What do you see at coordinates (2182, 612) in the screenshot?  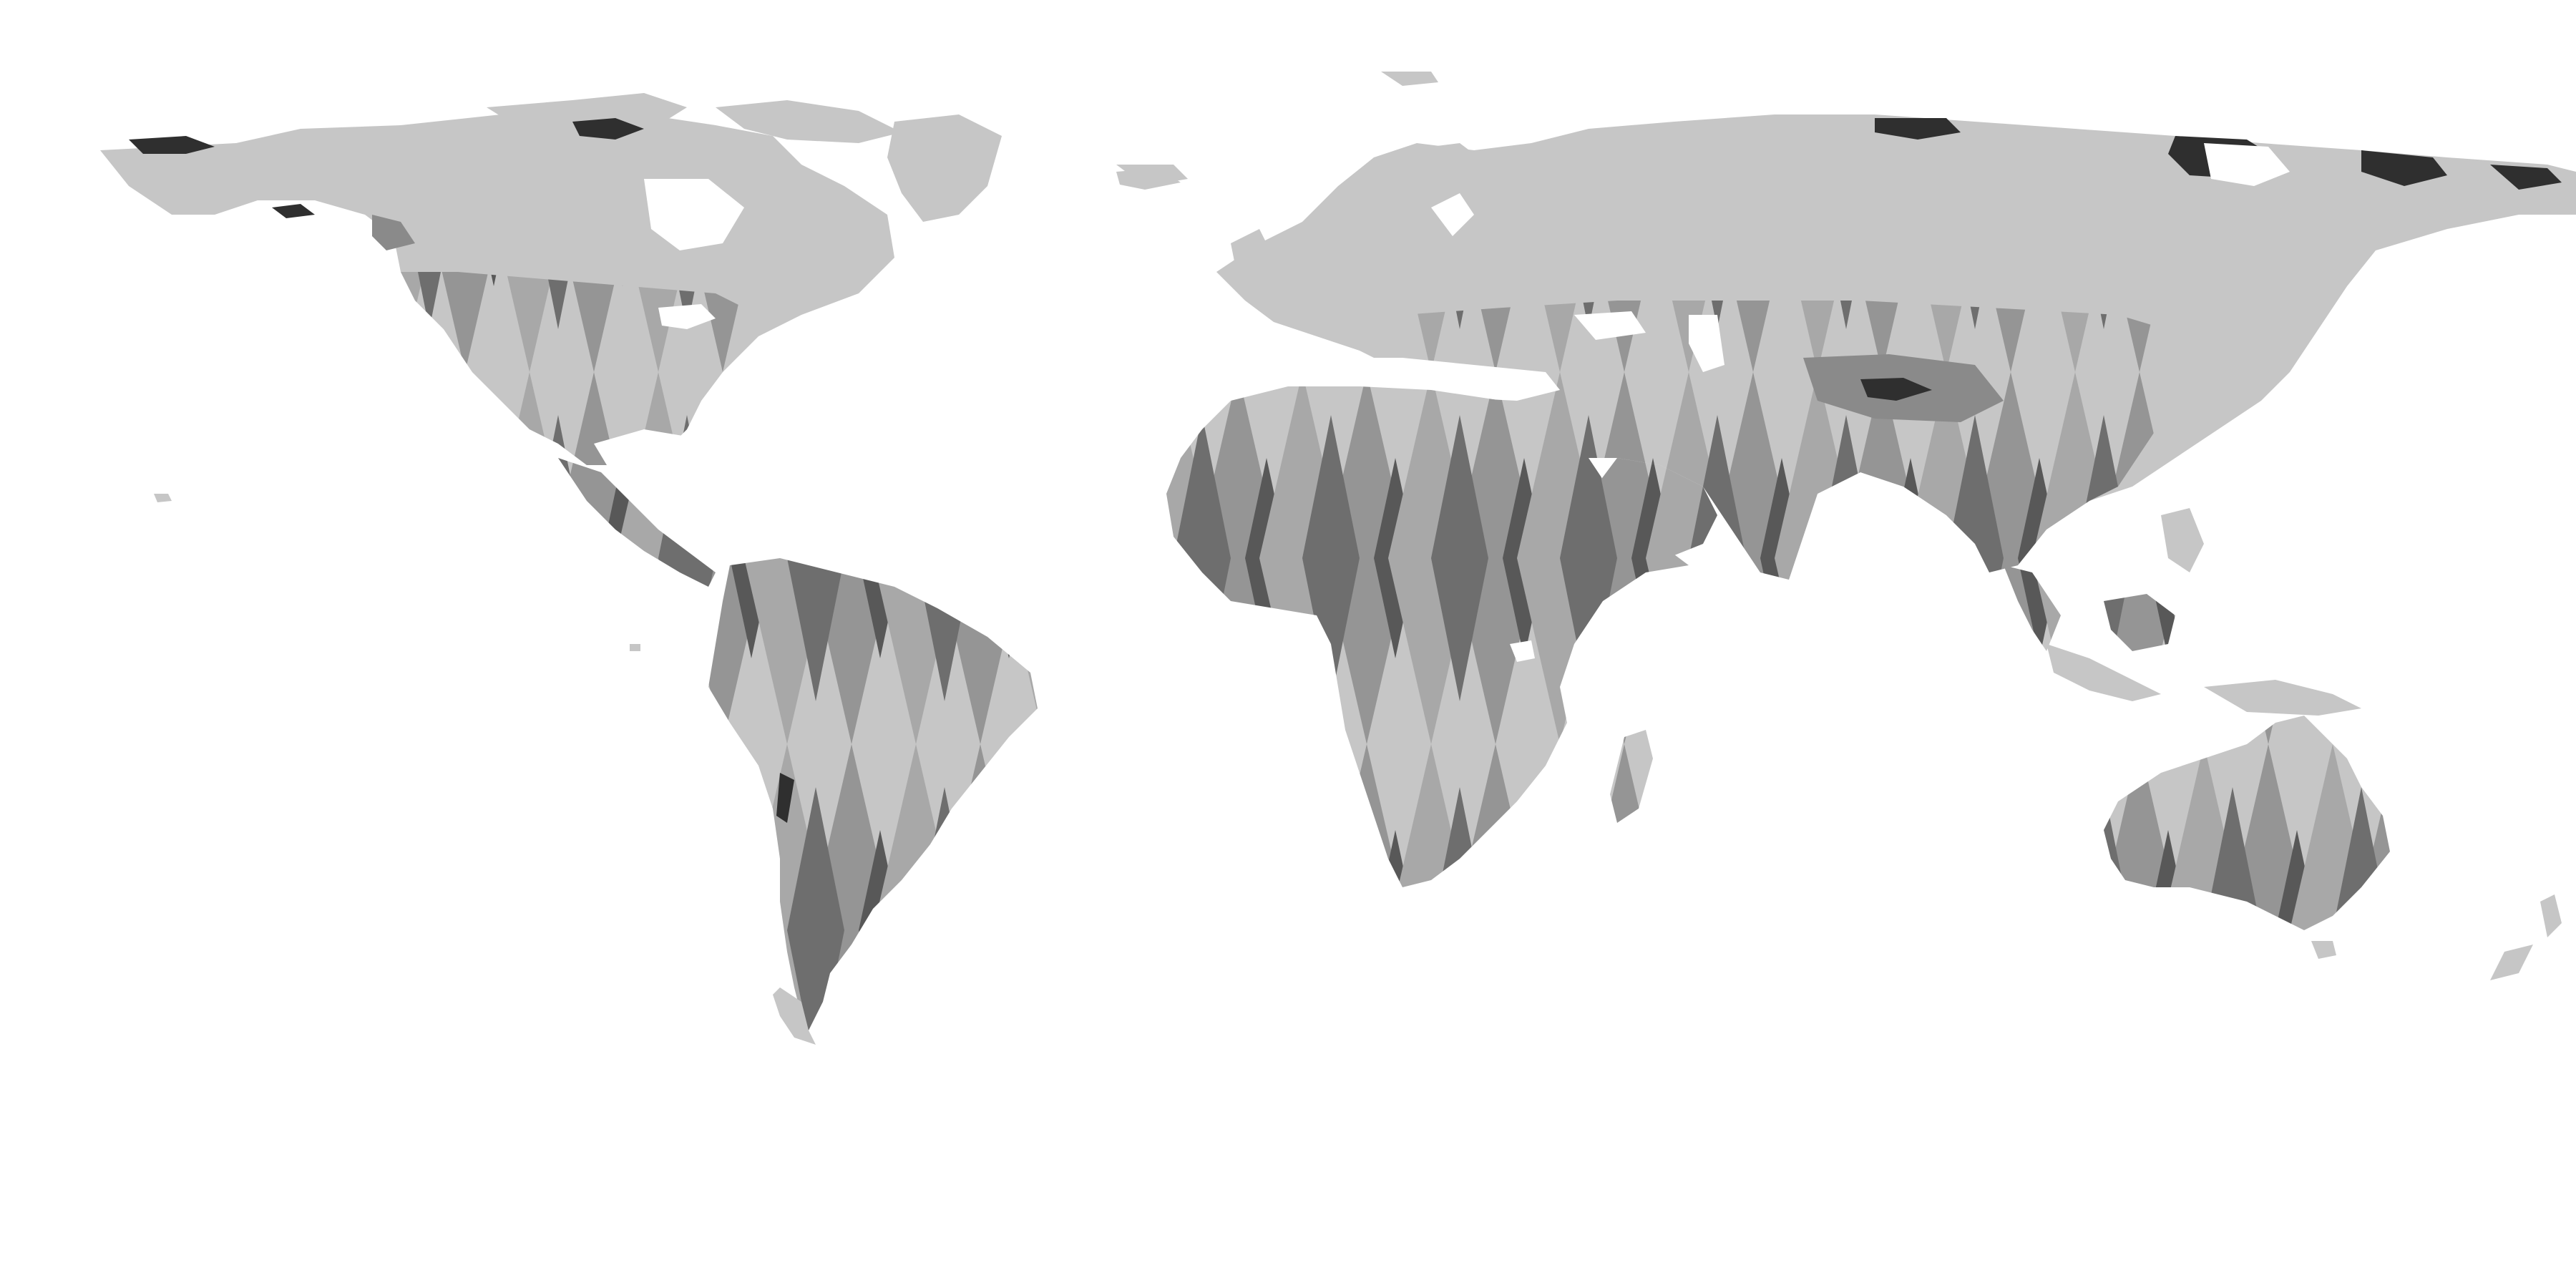 I see `landmass-southeast-asia` at bounding box center [2182, 612].